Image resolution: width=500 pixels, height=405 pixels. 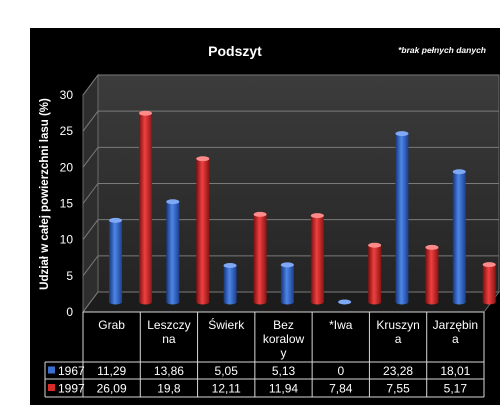 I want to click on legend-key-1967, so click(x=51, y=370).